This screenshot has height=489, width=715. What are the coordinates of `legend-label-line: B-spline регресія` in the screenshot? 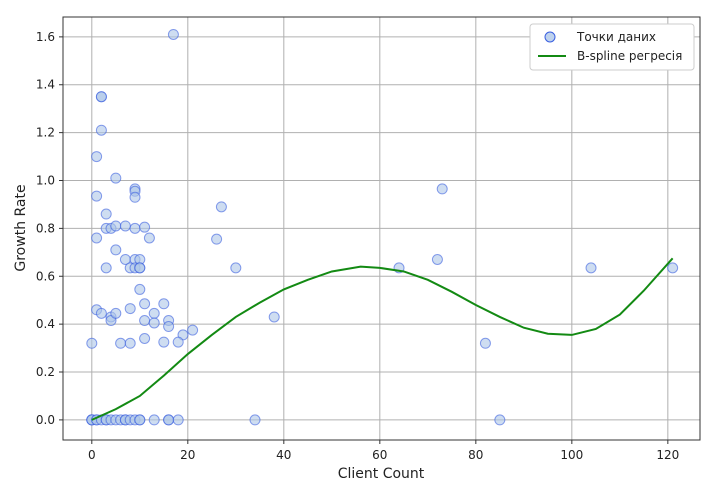 It's located at (629, 56).